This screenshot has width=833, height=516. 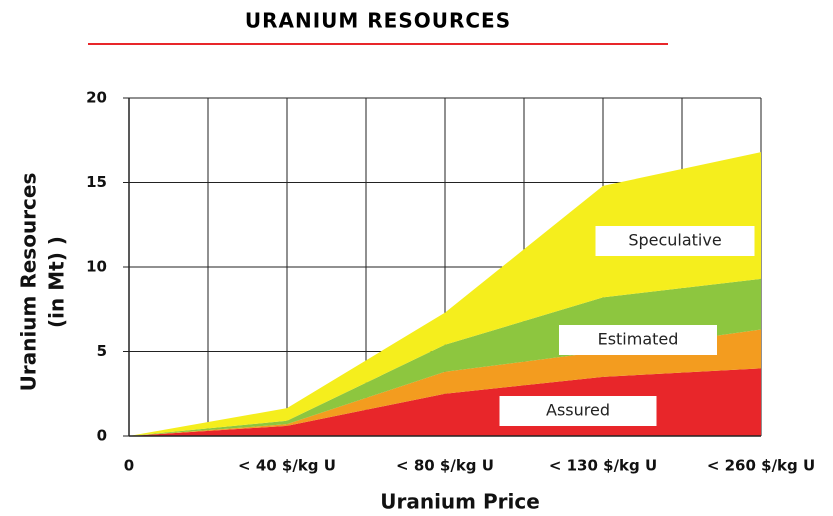 I want to click on series-label: Assured, so click(x=578, y=410).